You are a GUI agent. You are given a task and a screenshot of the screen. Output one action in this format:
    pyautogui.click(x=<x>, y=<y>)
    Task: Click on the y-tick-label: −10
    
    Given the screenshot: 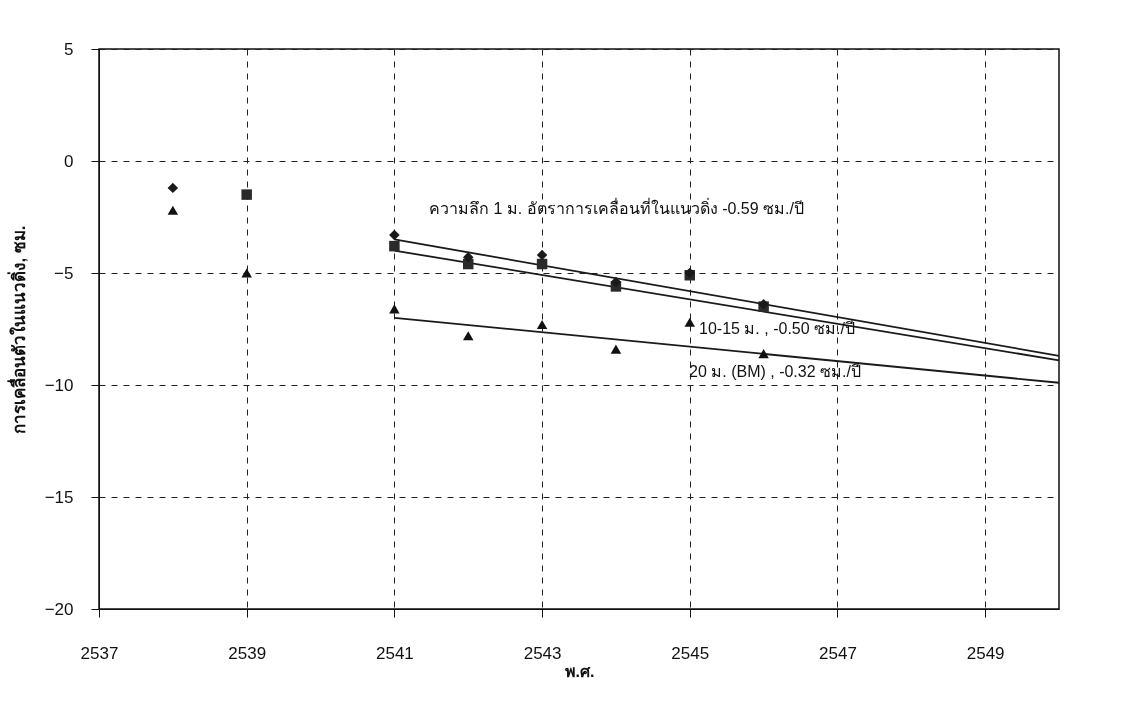 What is the action you would take?
    pyautogui.click(x=59, y=385)
    